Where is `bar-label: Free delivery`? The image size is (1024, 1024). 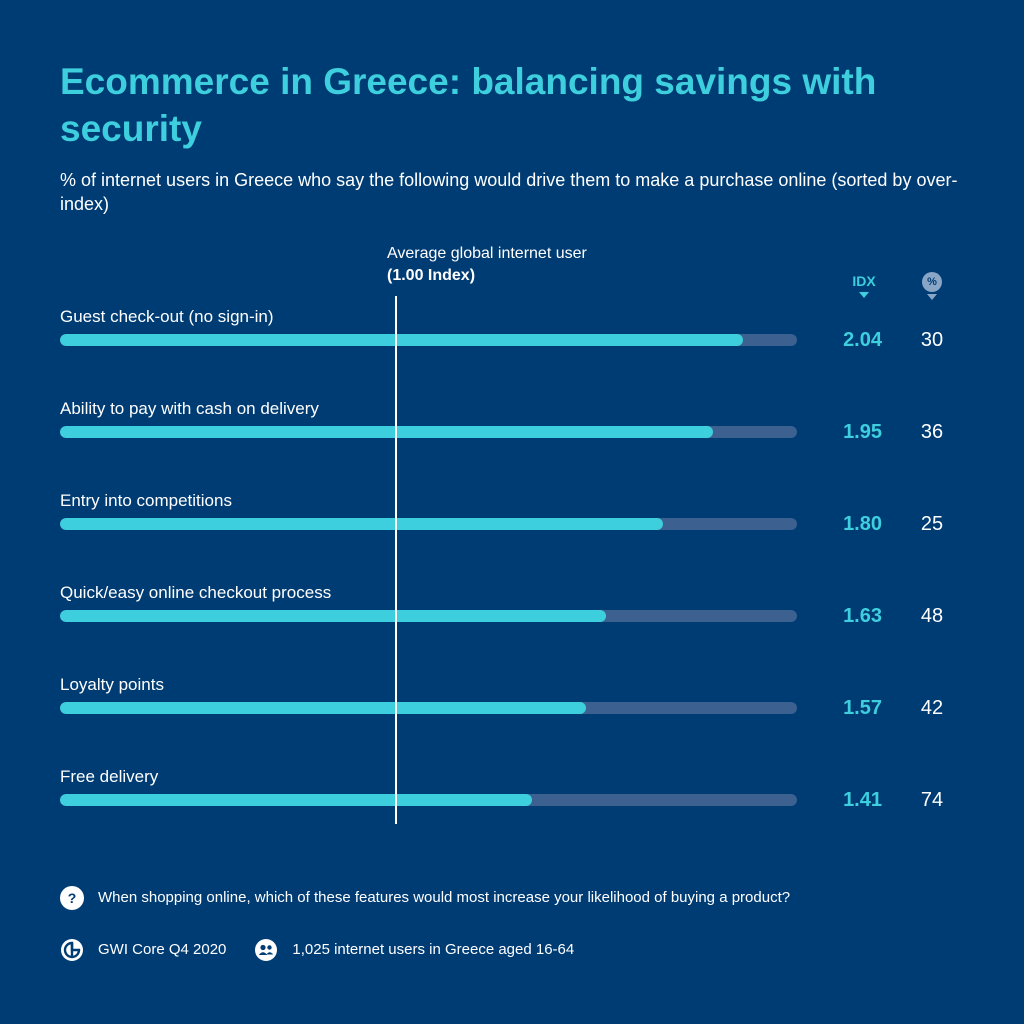
bar-label: Free delivery is located at coordinates (109, 776).